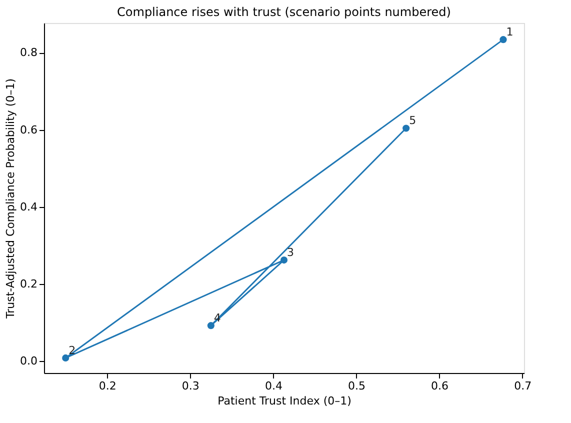  What do you see at coordinates (29, 129) in the screenshot?
I see `y-tick-label: 0.6` at bounding box center [29, 129].